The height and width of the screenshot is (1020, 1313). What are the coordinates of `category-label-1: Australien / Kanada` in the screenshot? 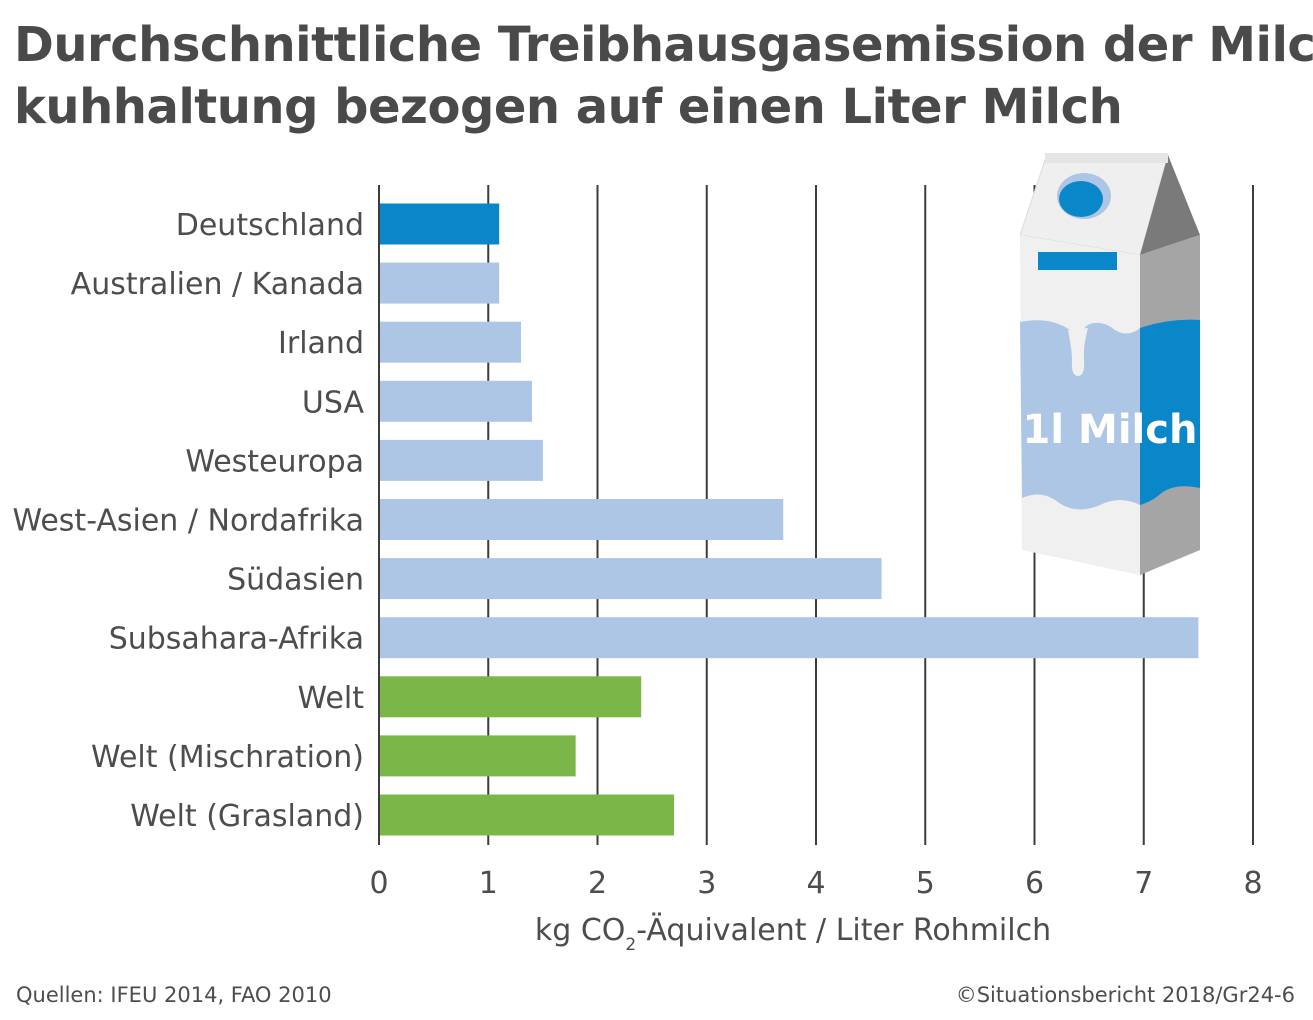 It's located at (217, 284).